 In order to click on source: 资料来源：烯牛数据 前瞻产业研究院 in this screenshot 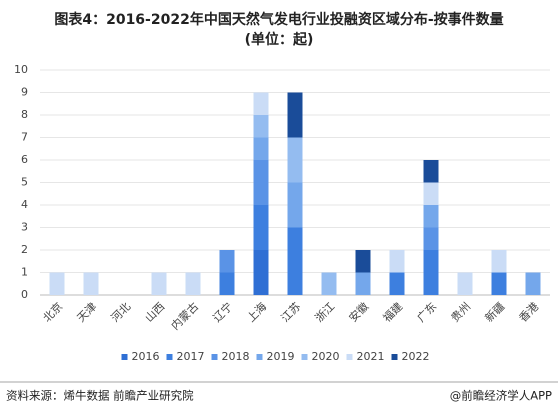, I will do `click(100, 396)`.